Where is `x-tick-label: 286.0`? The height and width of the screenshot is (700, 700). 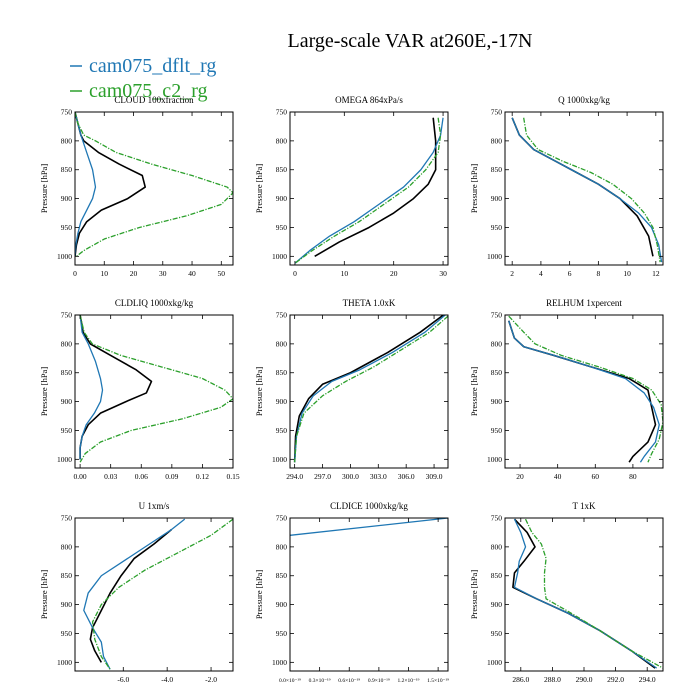 x-tick-label: 286.0 is located at coordinates (520, 679).